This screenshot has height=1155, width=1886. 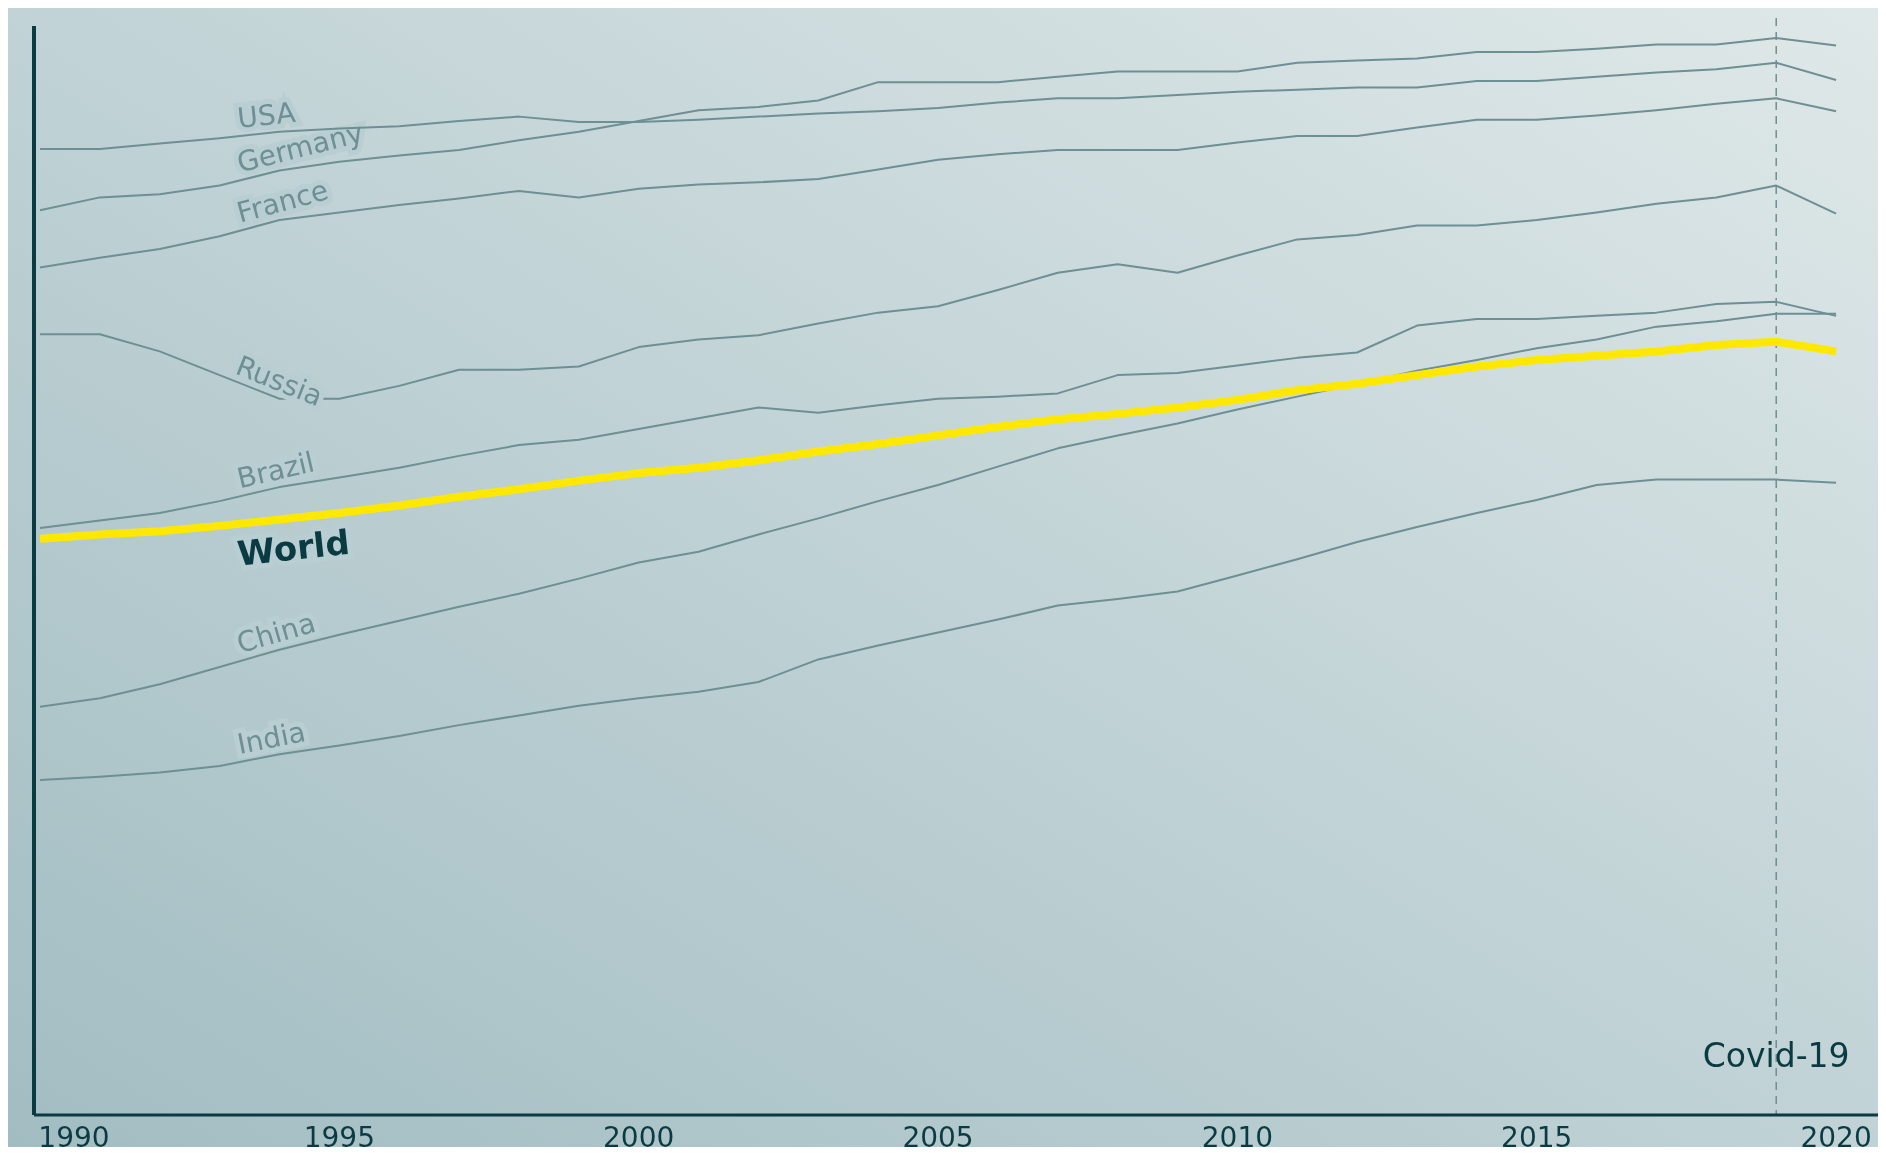 I want to click on x-tick-label: 2010, so click(x=1237, y=1137).